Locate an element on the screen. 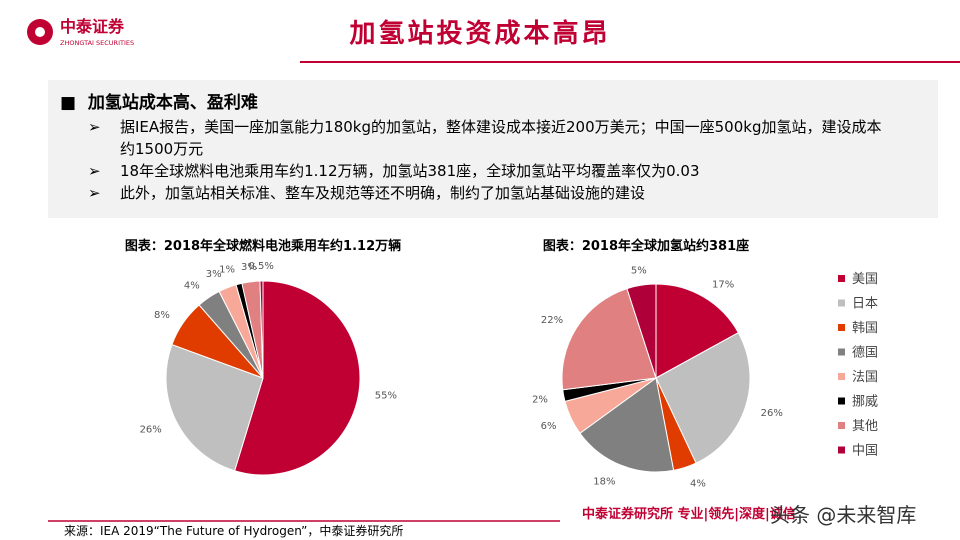 The height and width of the screenshot is (540, 960). value-label: 22% is located at coordinates (552, 320).